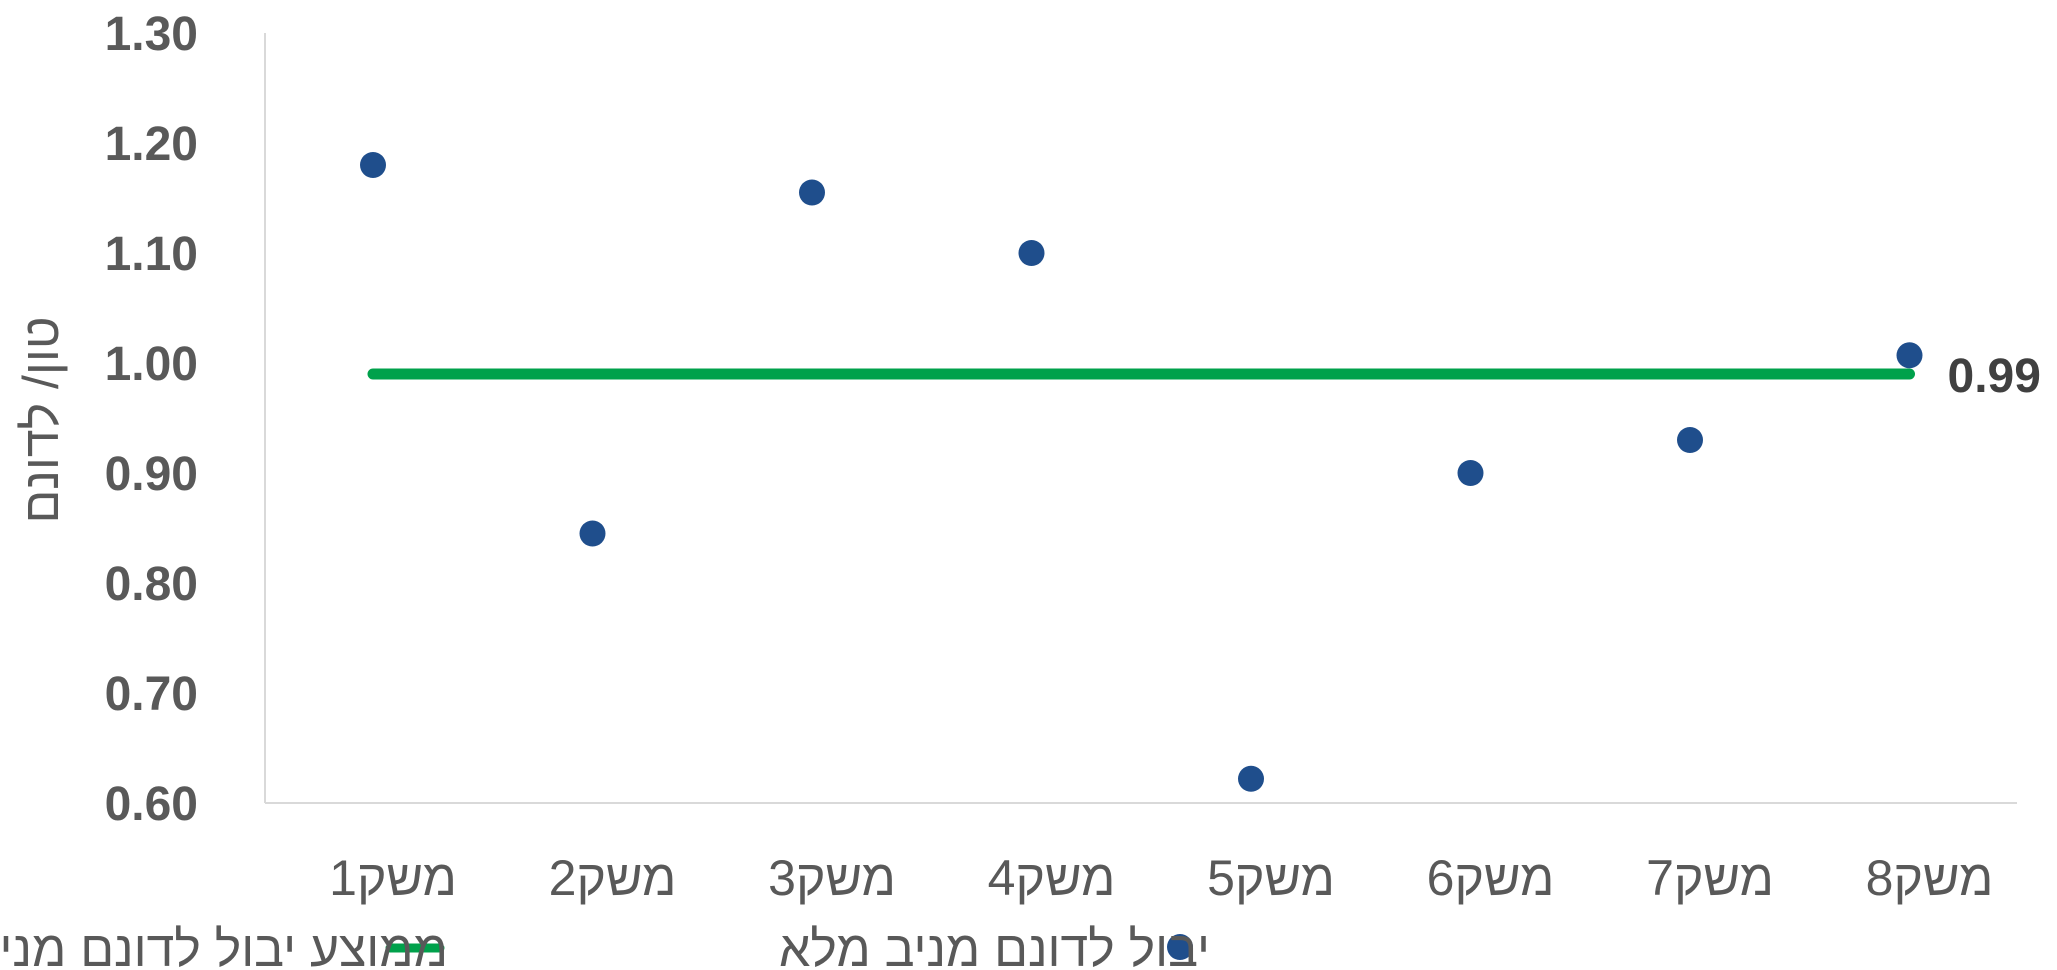 This screenshot has height=970, width=2057. Describe the element at coordinates (1491, 878) in the screenshot. I see `x-tick-label: משק6` at that location.